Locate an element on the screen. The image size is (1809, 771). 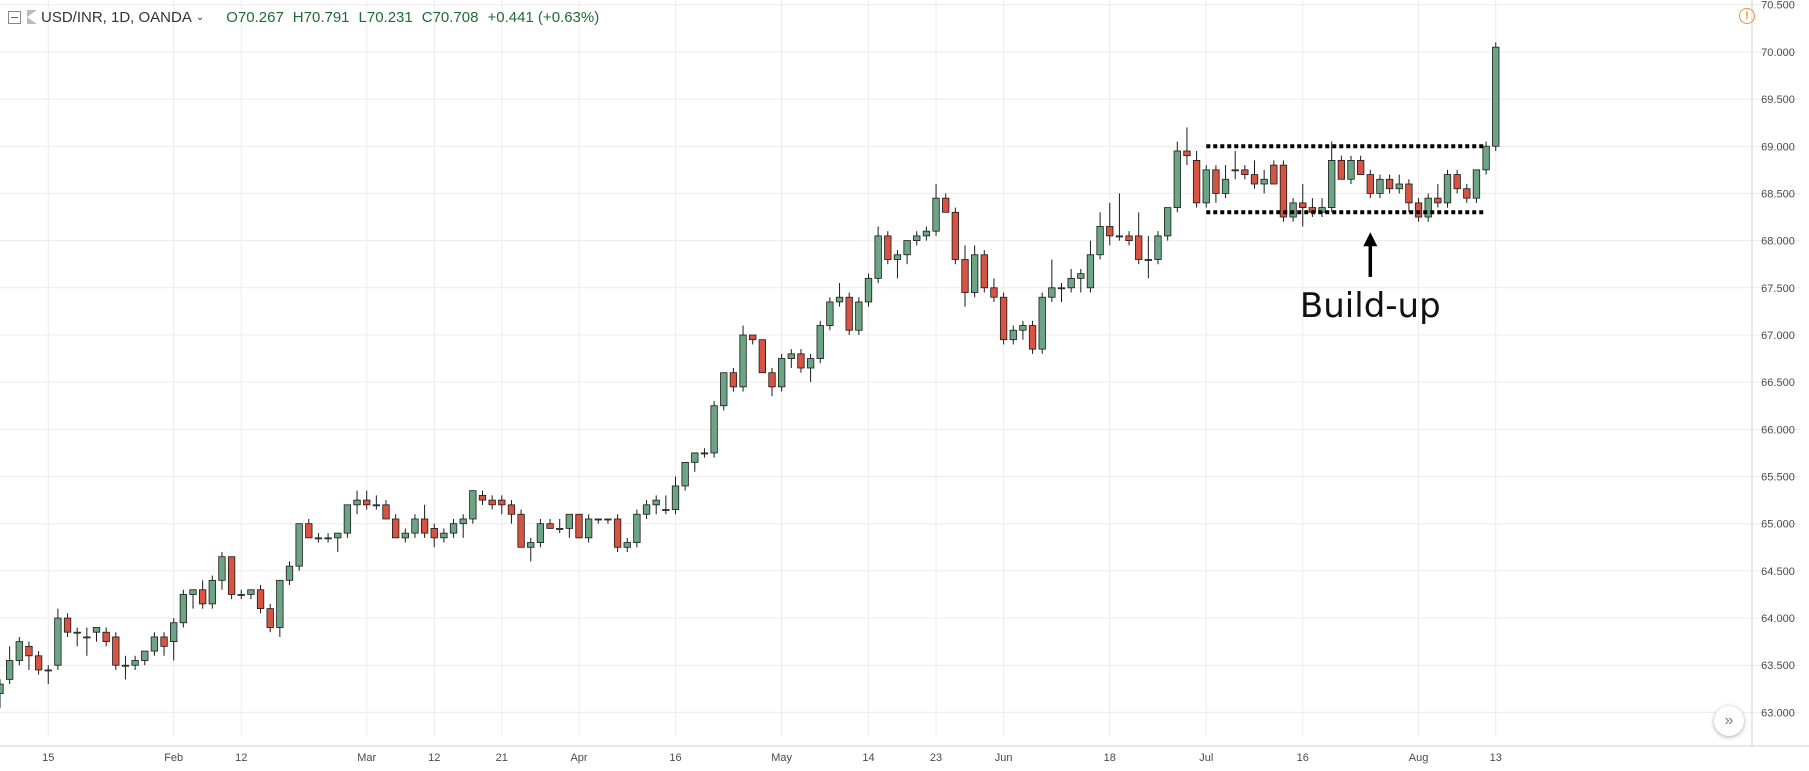
time-tick-label: 14 is located at coordinates (868, 758).